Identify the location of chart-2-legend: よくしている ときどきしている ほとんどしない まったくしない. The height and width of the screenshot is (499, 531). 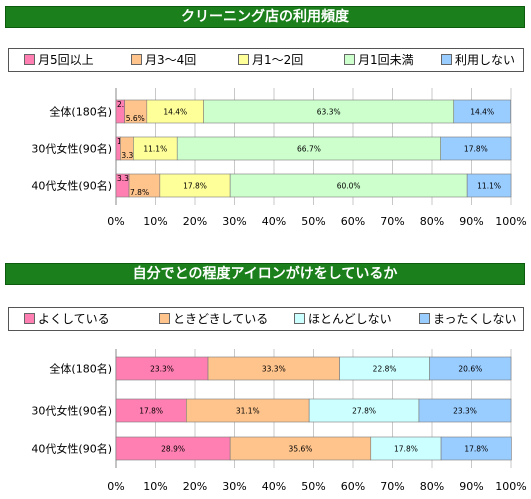
(266, 319).